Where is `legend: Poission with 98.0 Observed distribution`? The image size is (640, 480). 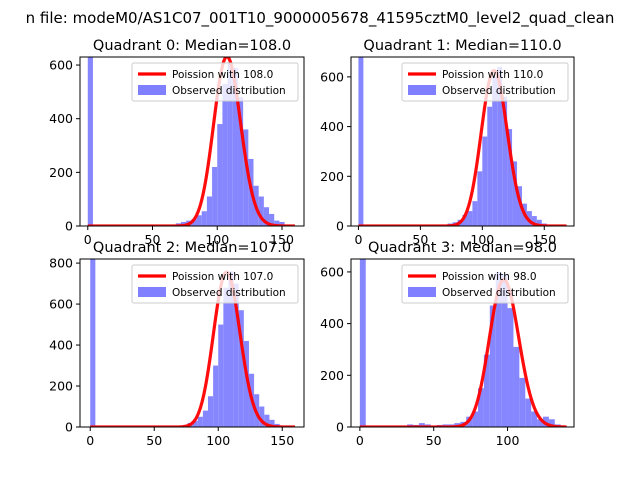
legend: Poission with 98.0 Observed distribution is located at coordinates (485, 284).